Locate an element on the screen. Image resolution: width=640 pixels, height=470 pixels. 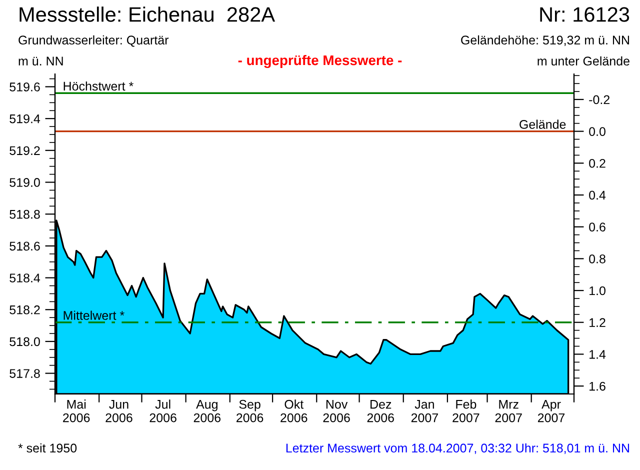
y-tick-label: 518.2 is located at coordinates (25, 309).